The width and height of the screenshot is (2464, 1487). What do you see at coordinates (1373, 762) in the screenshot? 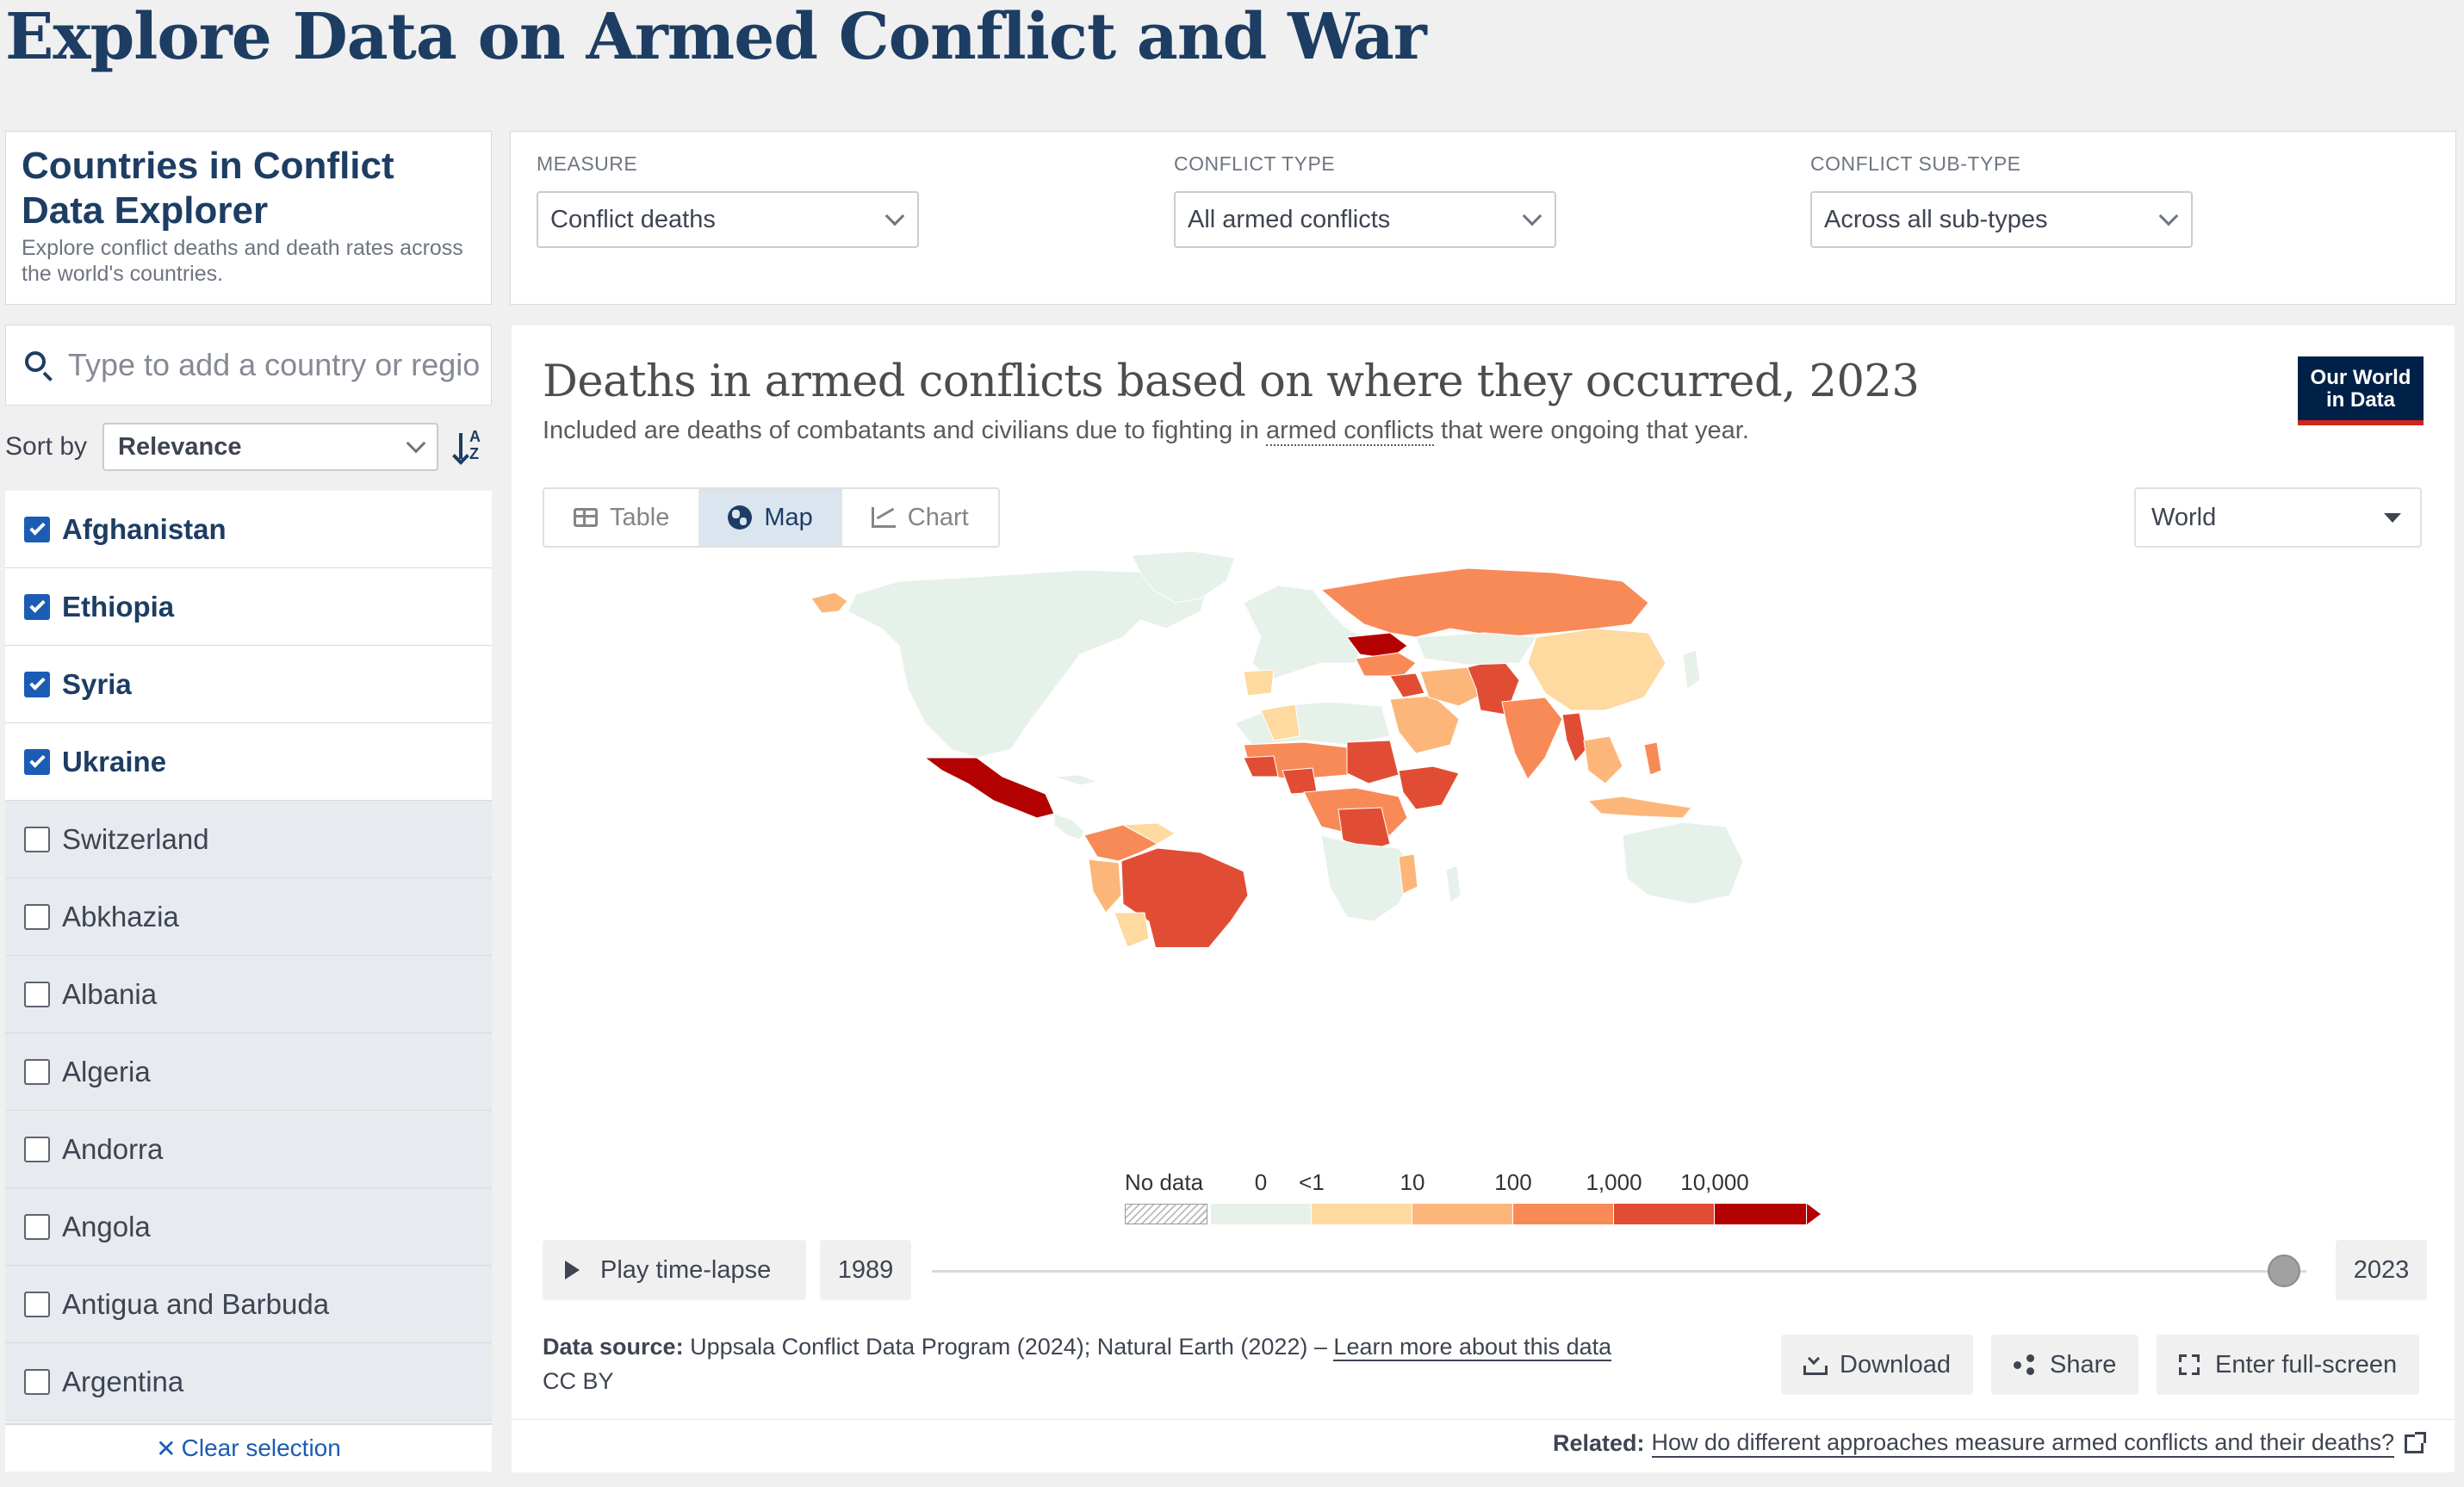
I see `map-region-sudan` at bounding box center [1373, 762].